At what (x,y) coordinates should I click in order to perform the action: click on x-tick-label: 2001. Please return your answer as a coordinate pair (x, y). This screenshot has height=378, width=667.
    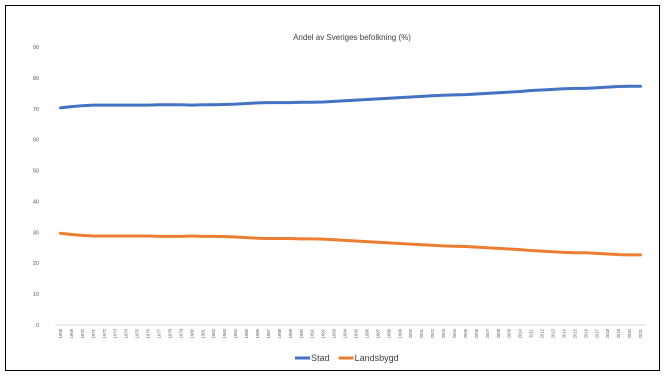
    Looking at the image, I should click on (421, 333).